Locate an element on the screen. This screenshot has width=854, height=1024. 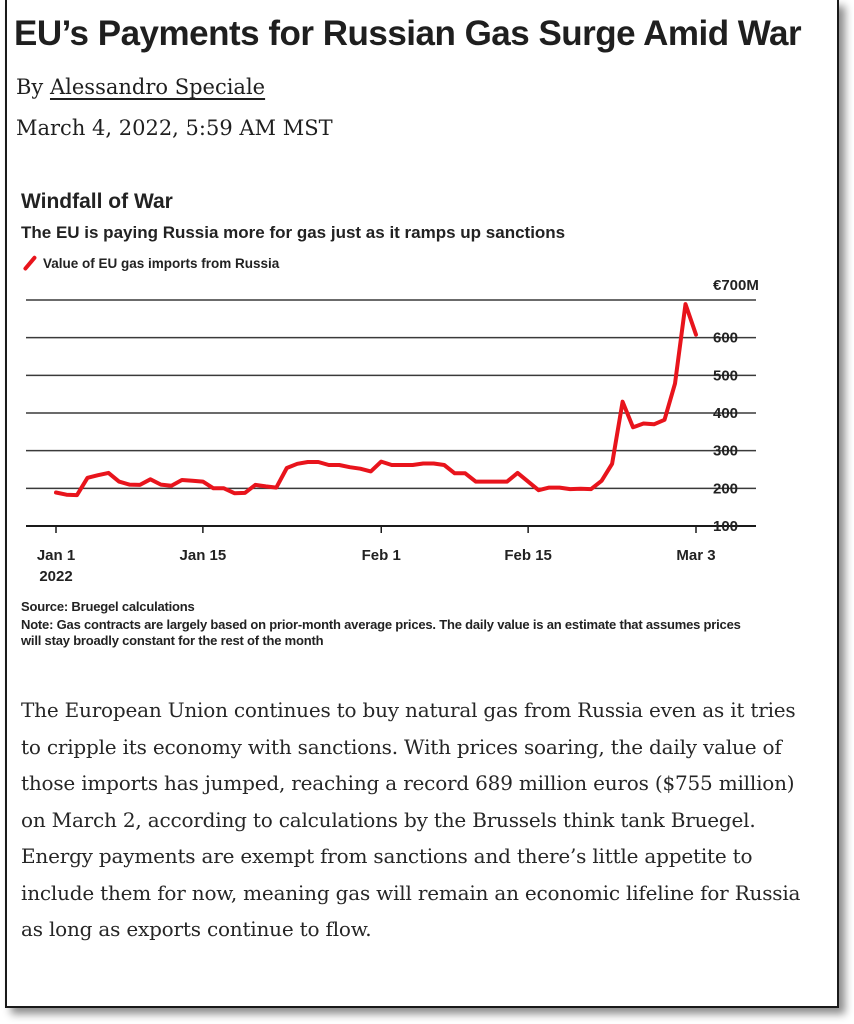
series-line is located at coordinates (376, 400).